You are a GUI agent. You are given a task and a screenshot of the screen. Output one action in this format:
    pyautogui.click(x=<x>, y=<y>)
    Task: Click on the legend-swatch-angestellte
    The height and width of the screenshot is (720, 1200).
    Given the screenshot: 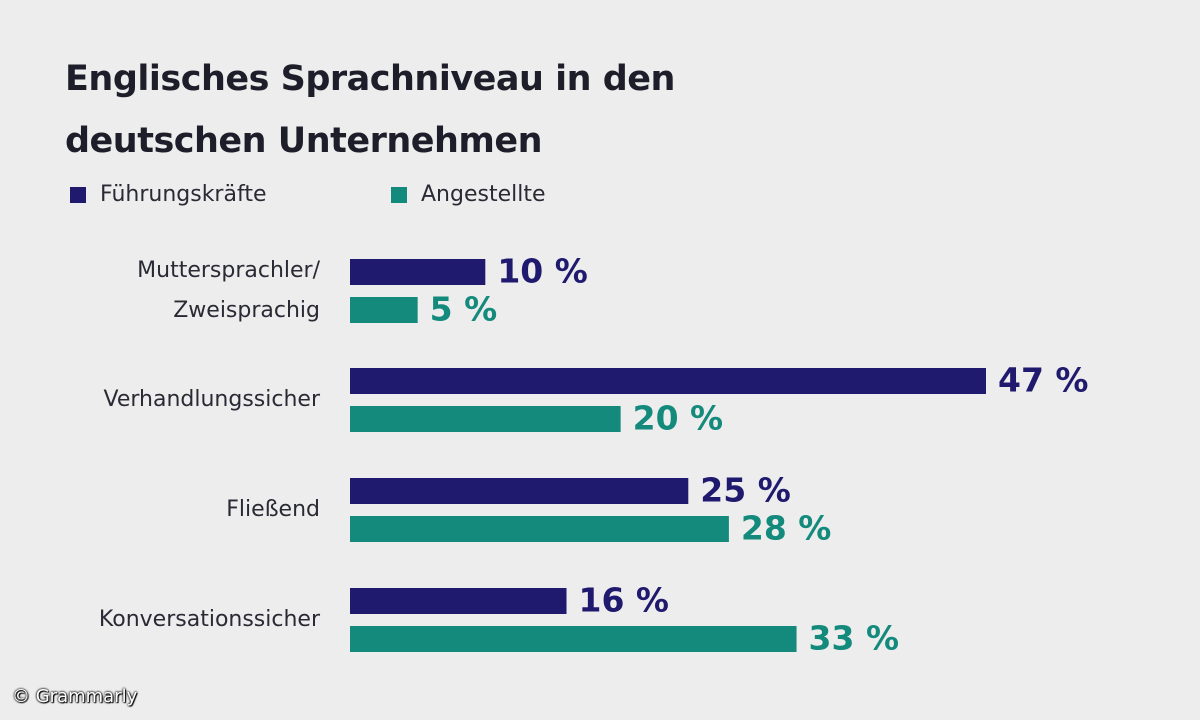 What is the action you would take?
    pyautogui.click(x=399, y=194)
    